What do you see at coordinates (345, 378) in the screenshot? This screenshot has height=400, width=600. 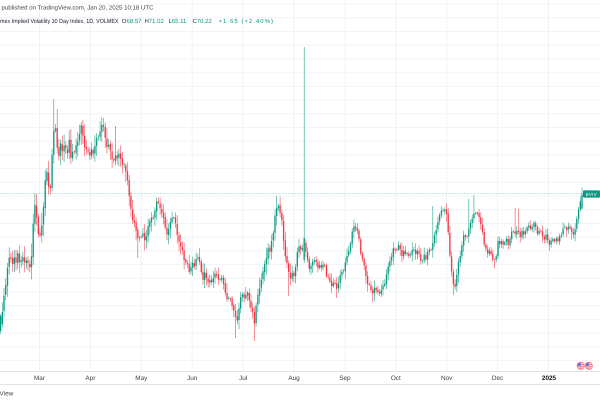 I see `svg-text: Sep` at bounding box center [345, 378].